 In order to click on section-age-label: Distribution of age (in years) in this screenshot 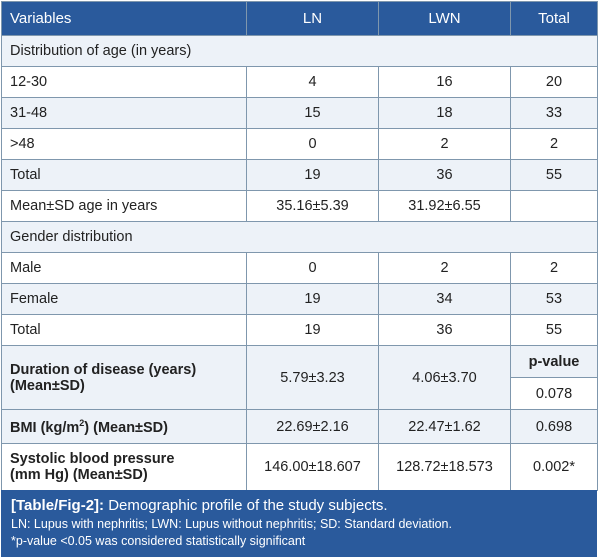, I will do `click(299, 51)`.